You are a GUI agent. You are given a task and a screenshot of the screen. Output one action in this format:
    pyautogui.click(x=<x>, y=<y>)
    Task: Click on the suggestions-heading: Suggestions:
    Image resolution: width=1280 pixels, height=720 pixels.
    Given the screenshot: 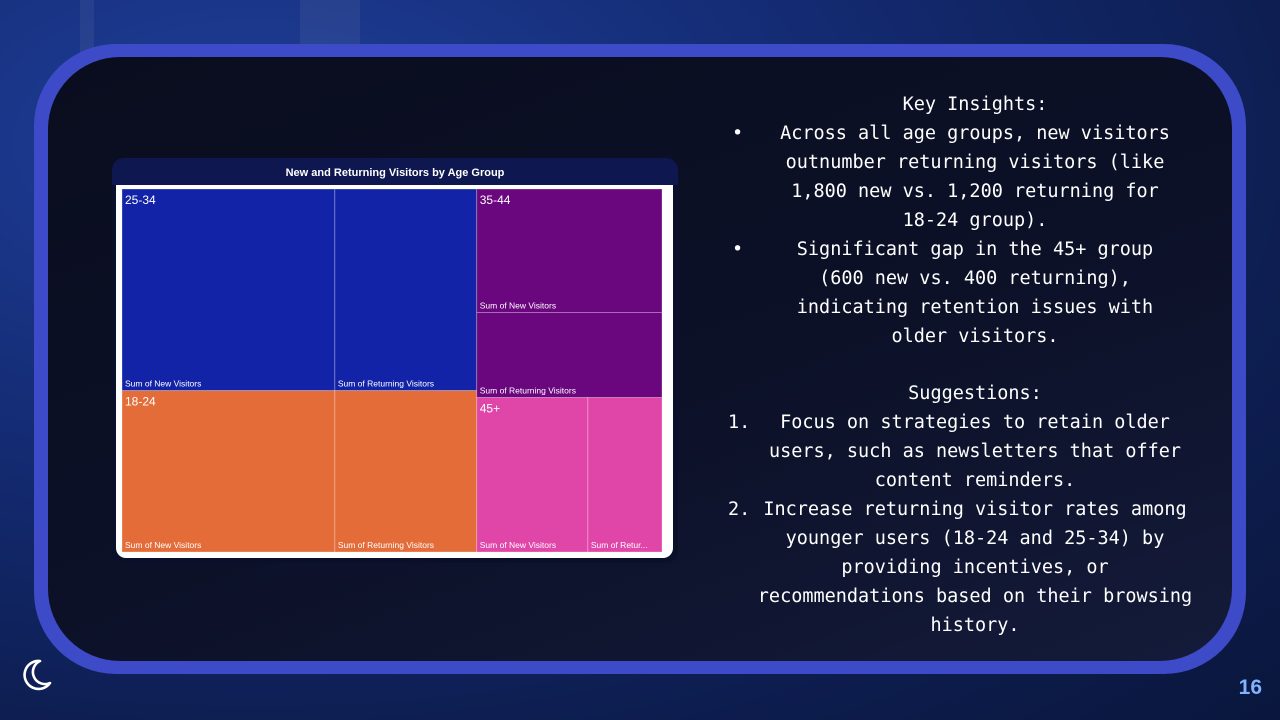 What is the action you would take?
    pyautogui.click(x=975, y=393)
    